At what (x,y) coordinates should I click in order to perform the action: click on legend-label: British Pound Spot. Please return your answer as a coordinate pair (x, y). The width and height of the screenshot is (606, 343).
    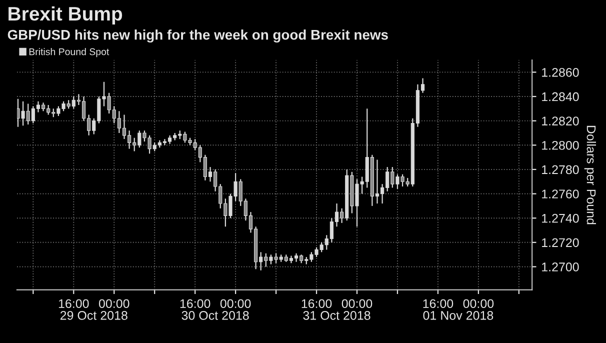
    Looking at the image, I should click on (69, 53).